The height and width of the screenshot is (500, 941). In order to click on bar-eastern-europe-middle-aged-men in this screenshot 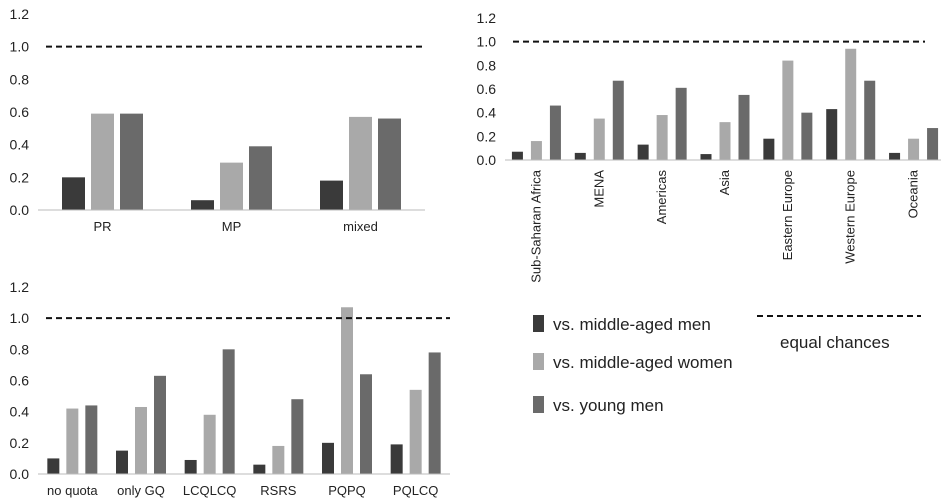, I will do `click(769, 149)`.